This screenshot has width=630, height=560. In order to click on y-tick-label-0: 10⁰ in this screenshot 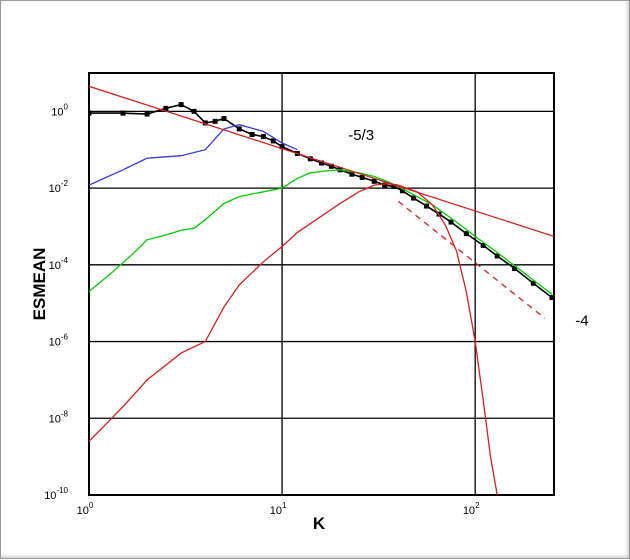, I will do `click(59, 110)`.